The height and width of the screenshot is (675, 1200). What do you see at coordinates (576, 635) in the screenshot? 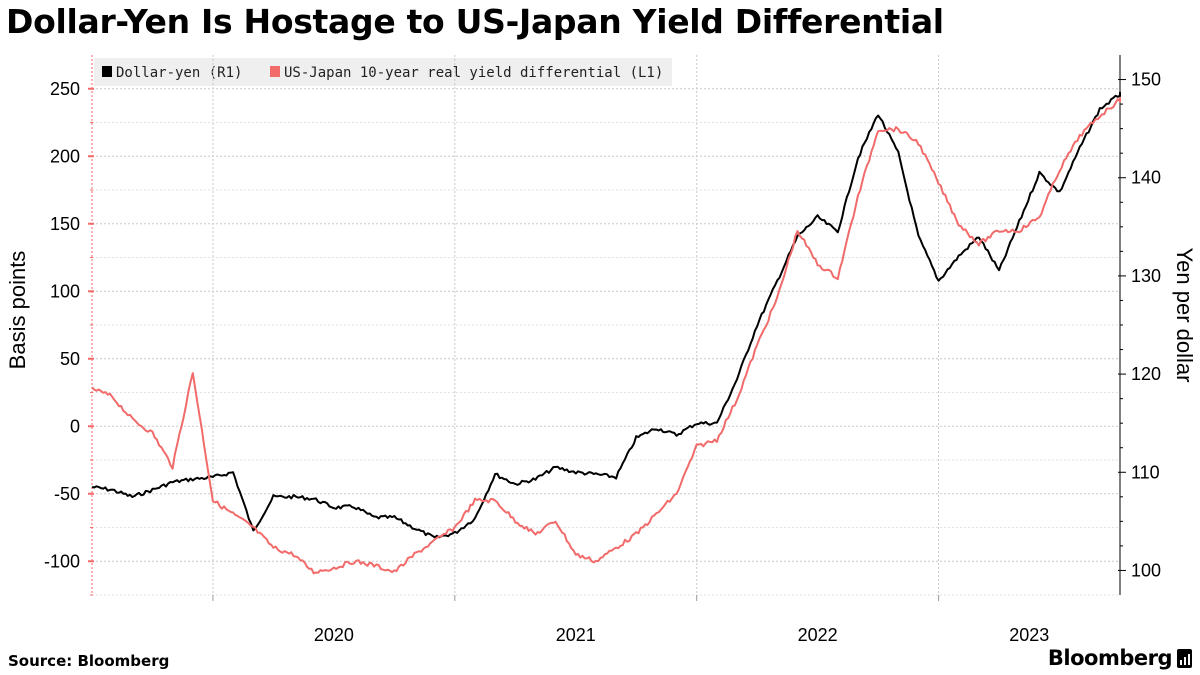
I see `x-tick-label: 2021` at bounding box center [576, 635].